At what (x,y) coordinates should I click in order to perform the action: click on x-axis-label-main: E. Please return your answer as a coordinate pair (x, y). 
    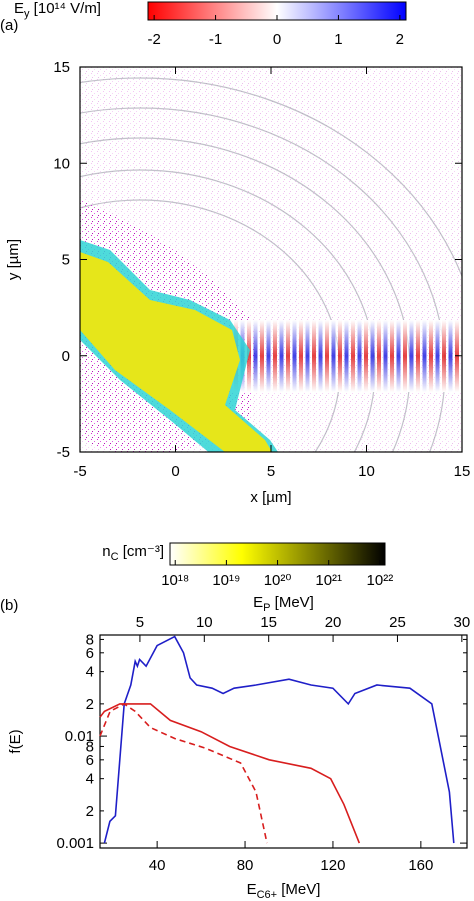
    Looking at the image, I should click on (252, 889).